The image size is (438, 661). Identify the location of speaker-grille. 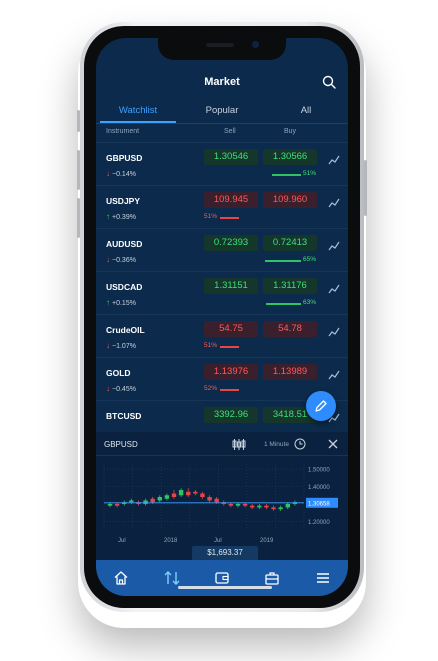
(220, 45).